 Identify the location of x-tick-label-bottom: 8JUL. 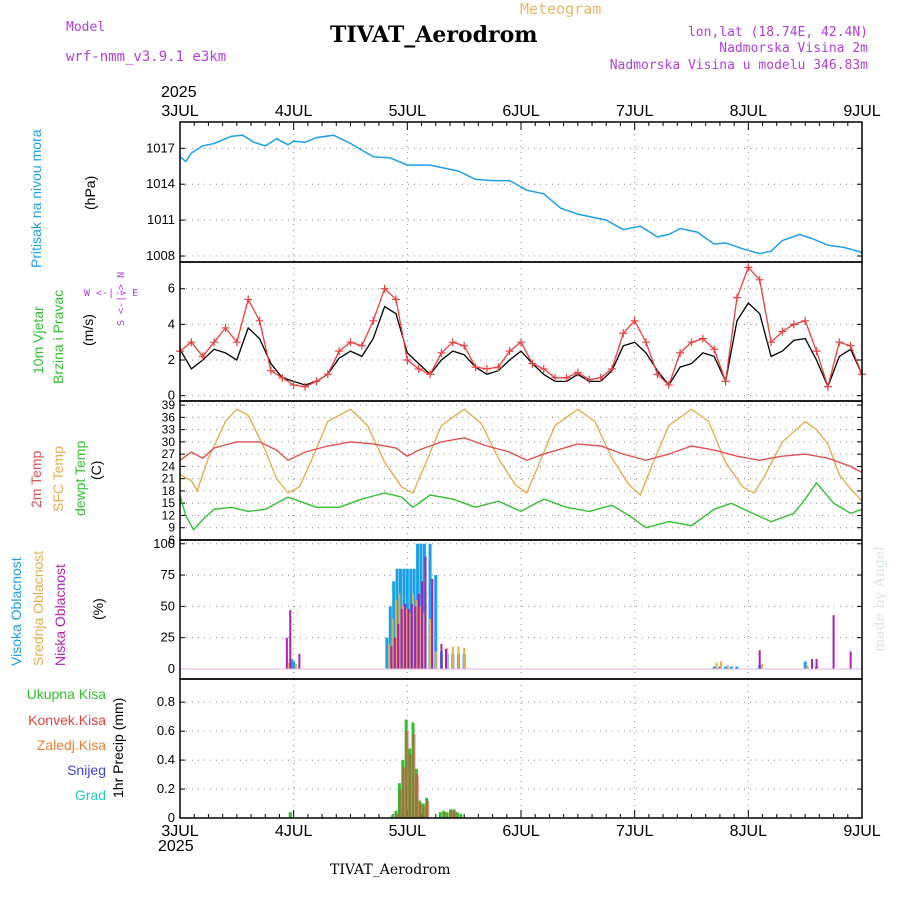
(748, 831).